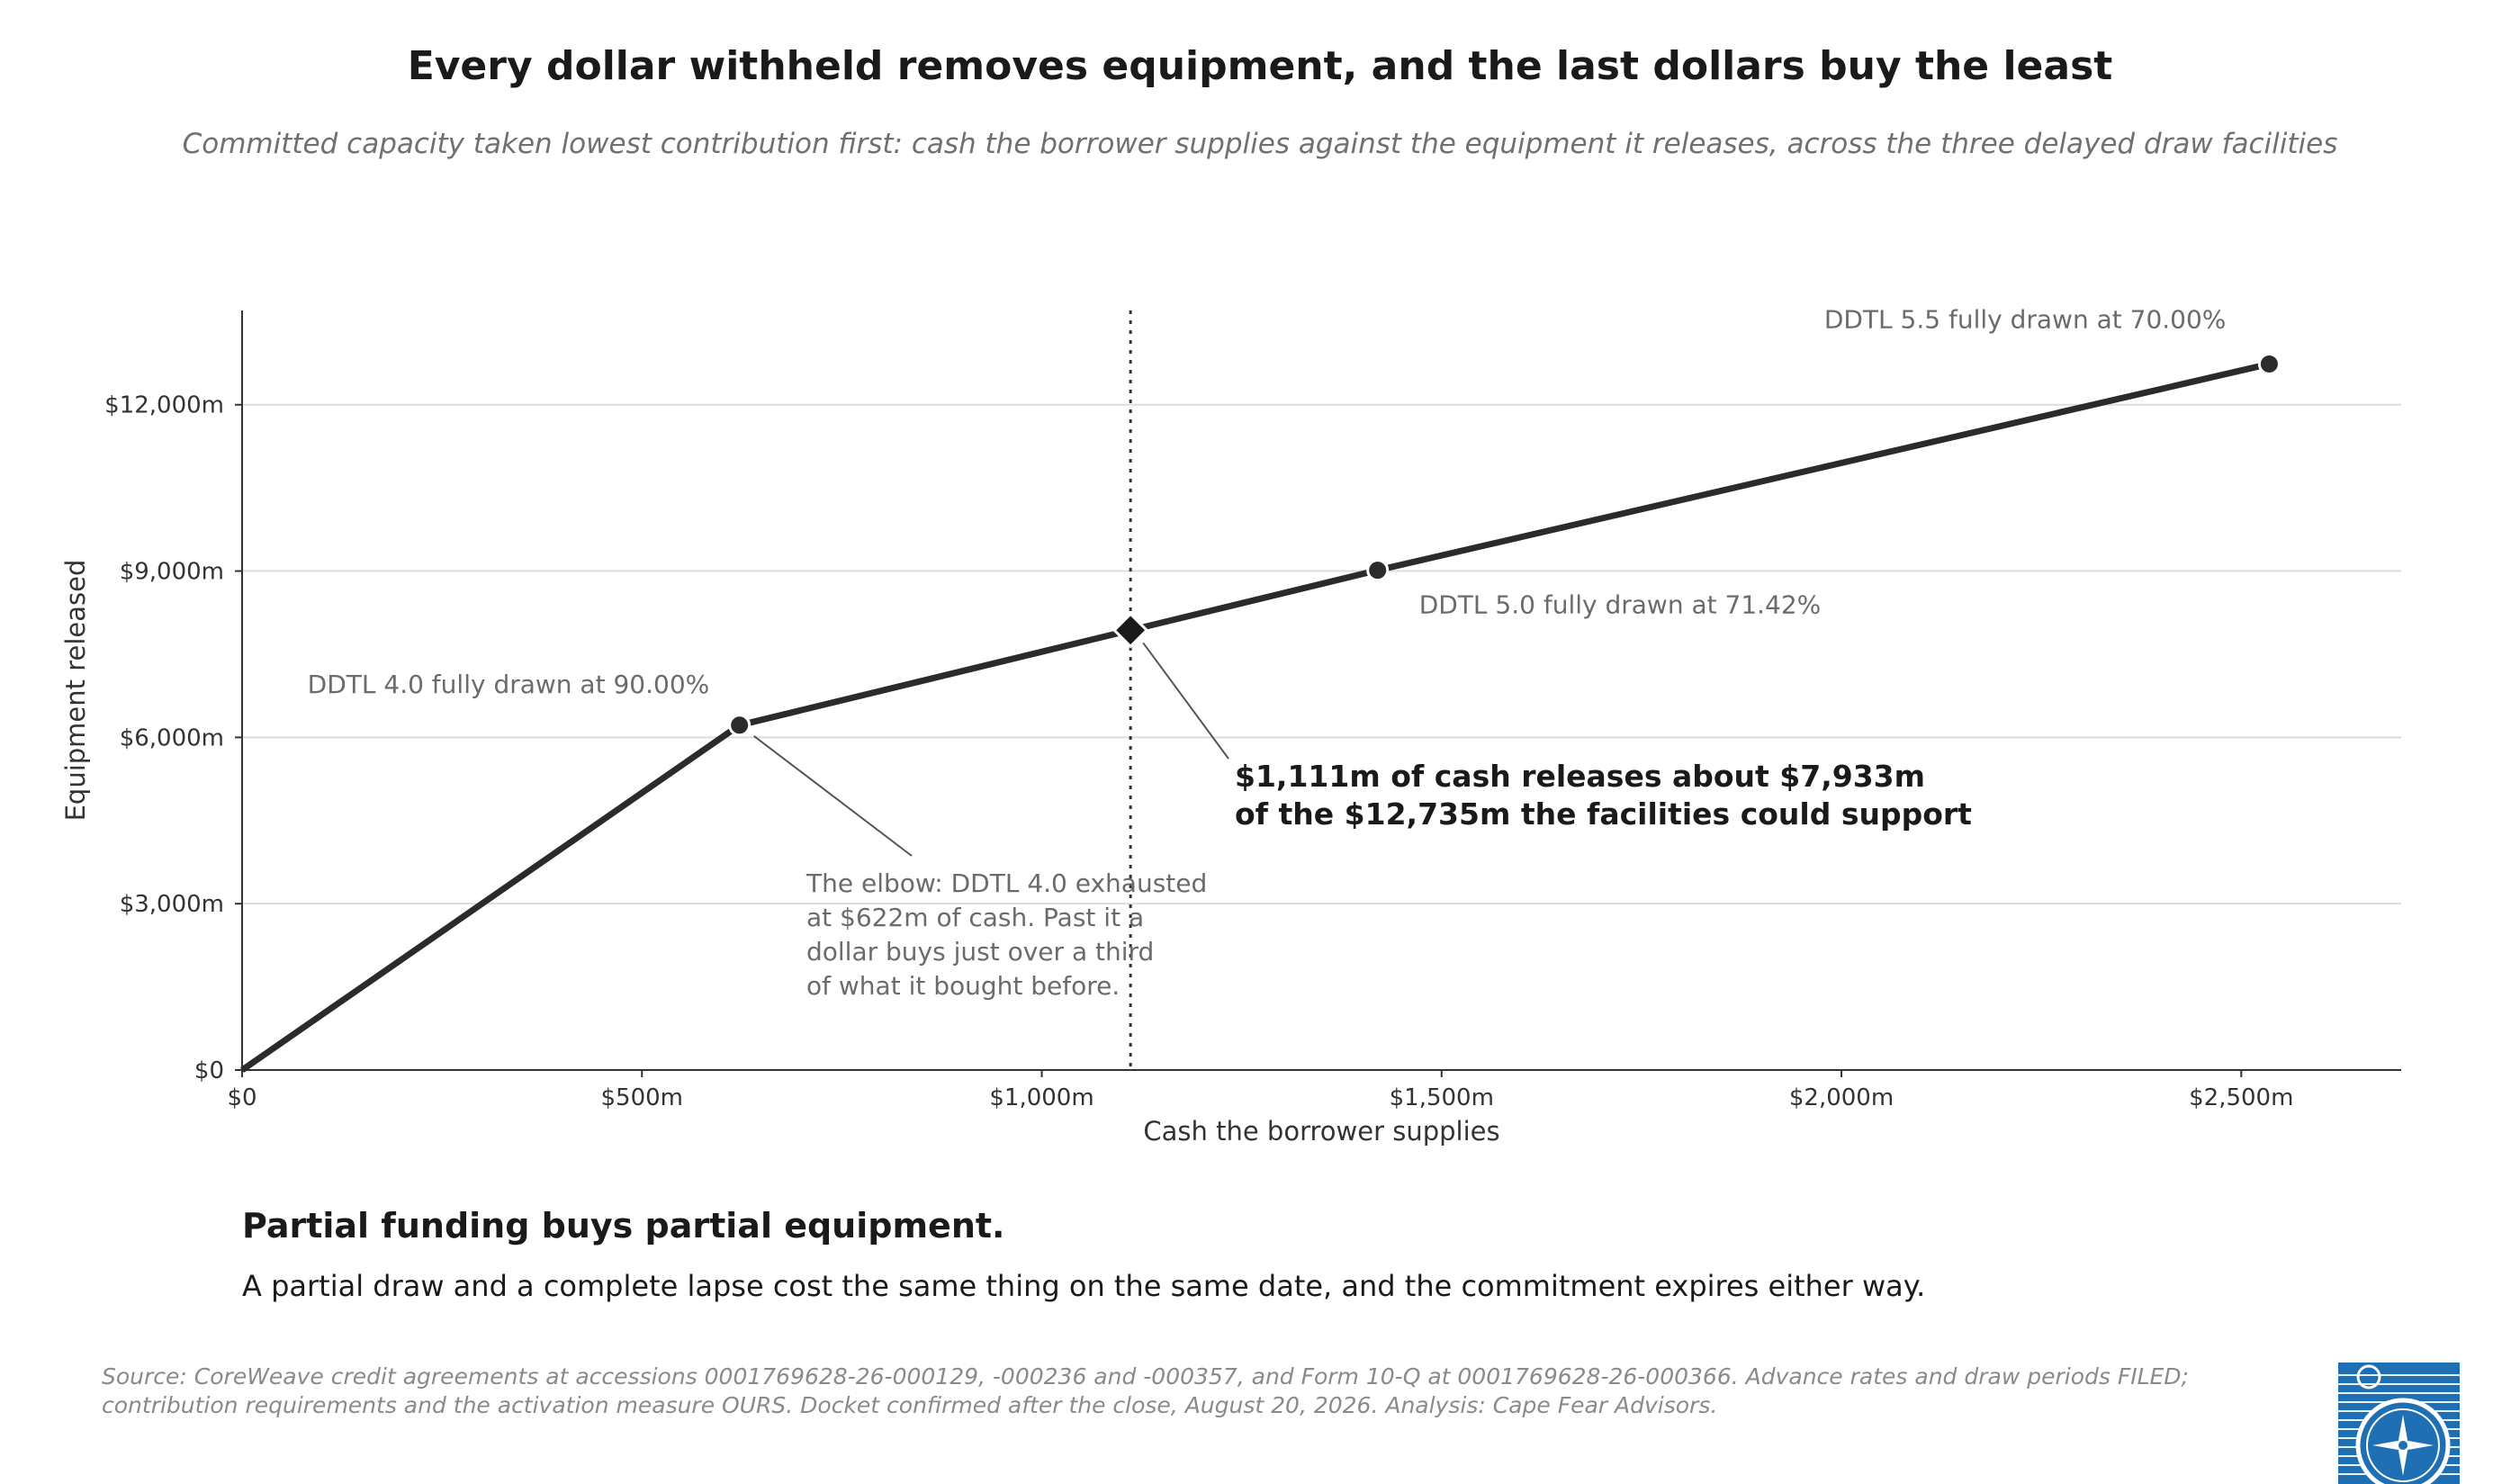  What do you see at coordinates (164, 405) in the screenshot?
I see `y-tick-label: $12,000m` at bounding box center [164, 405].